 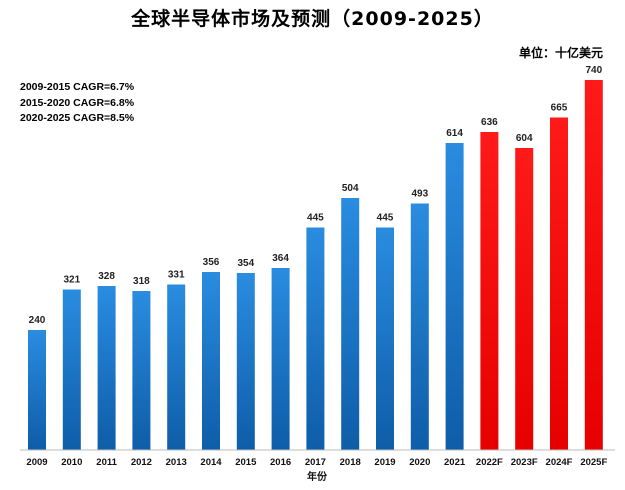 I want to click on data-label-2009: 240, so click(x=37, y=320).